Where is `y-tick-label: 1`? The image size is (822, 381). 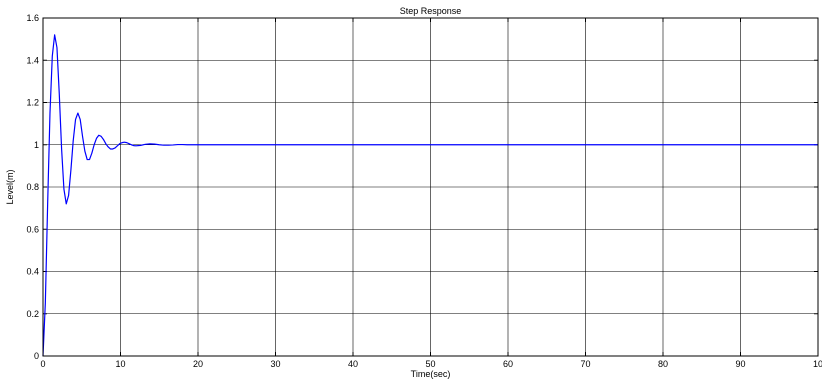
y-tick-label: 1 is located at coordinates (36, 145).